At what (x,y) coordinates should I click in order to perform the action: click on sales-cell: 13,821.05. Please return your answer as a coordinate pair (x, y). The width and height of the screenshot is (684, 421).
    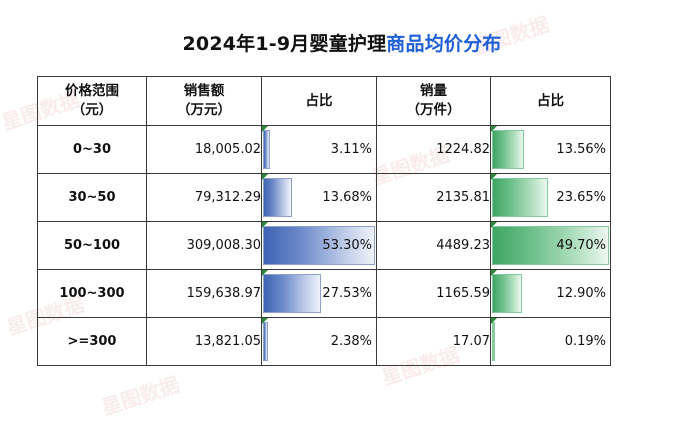
    Looking at the image, I should click on (204, 341).